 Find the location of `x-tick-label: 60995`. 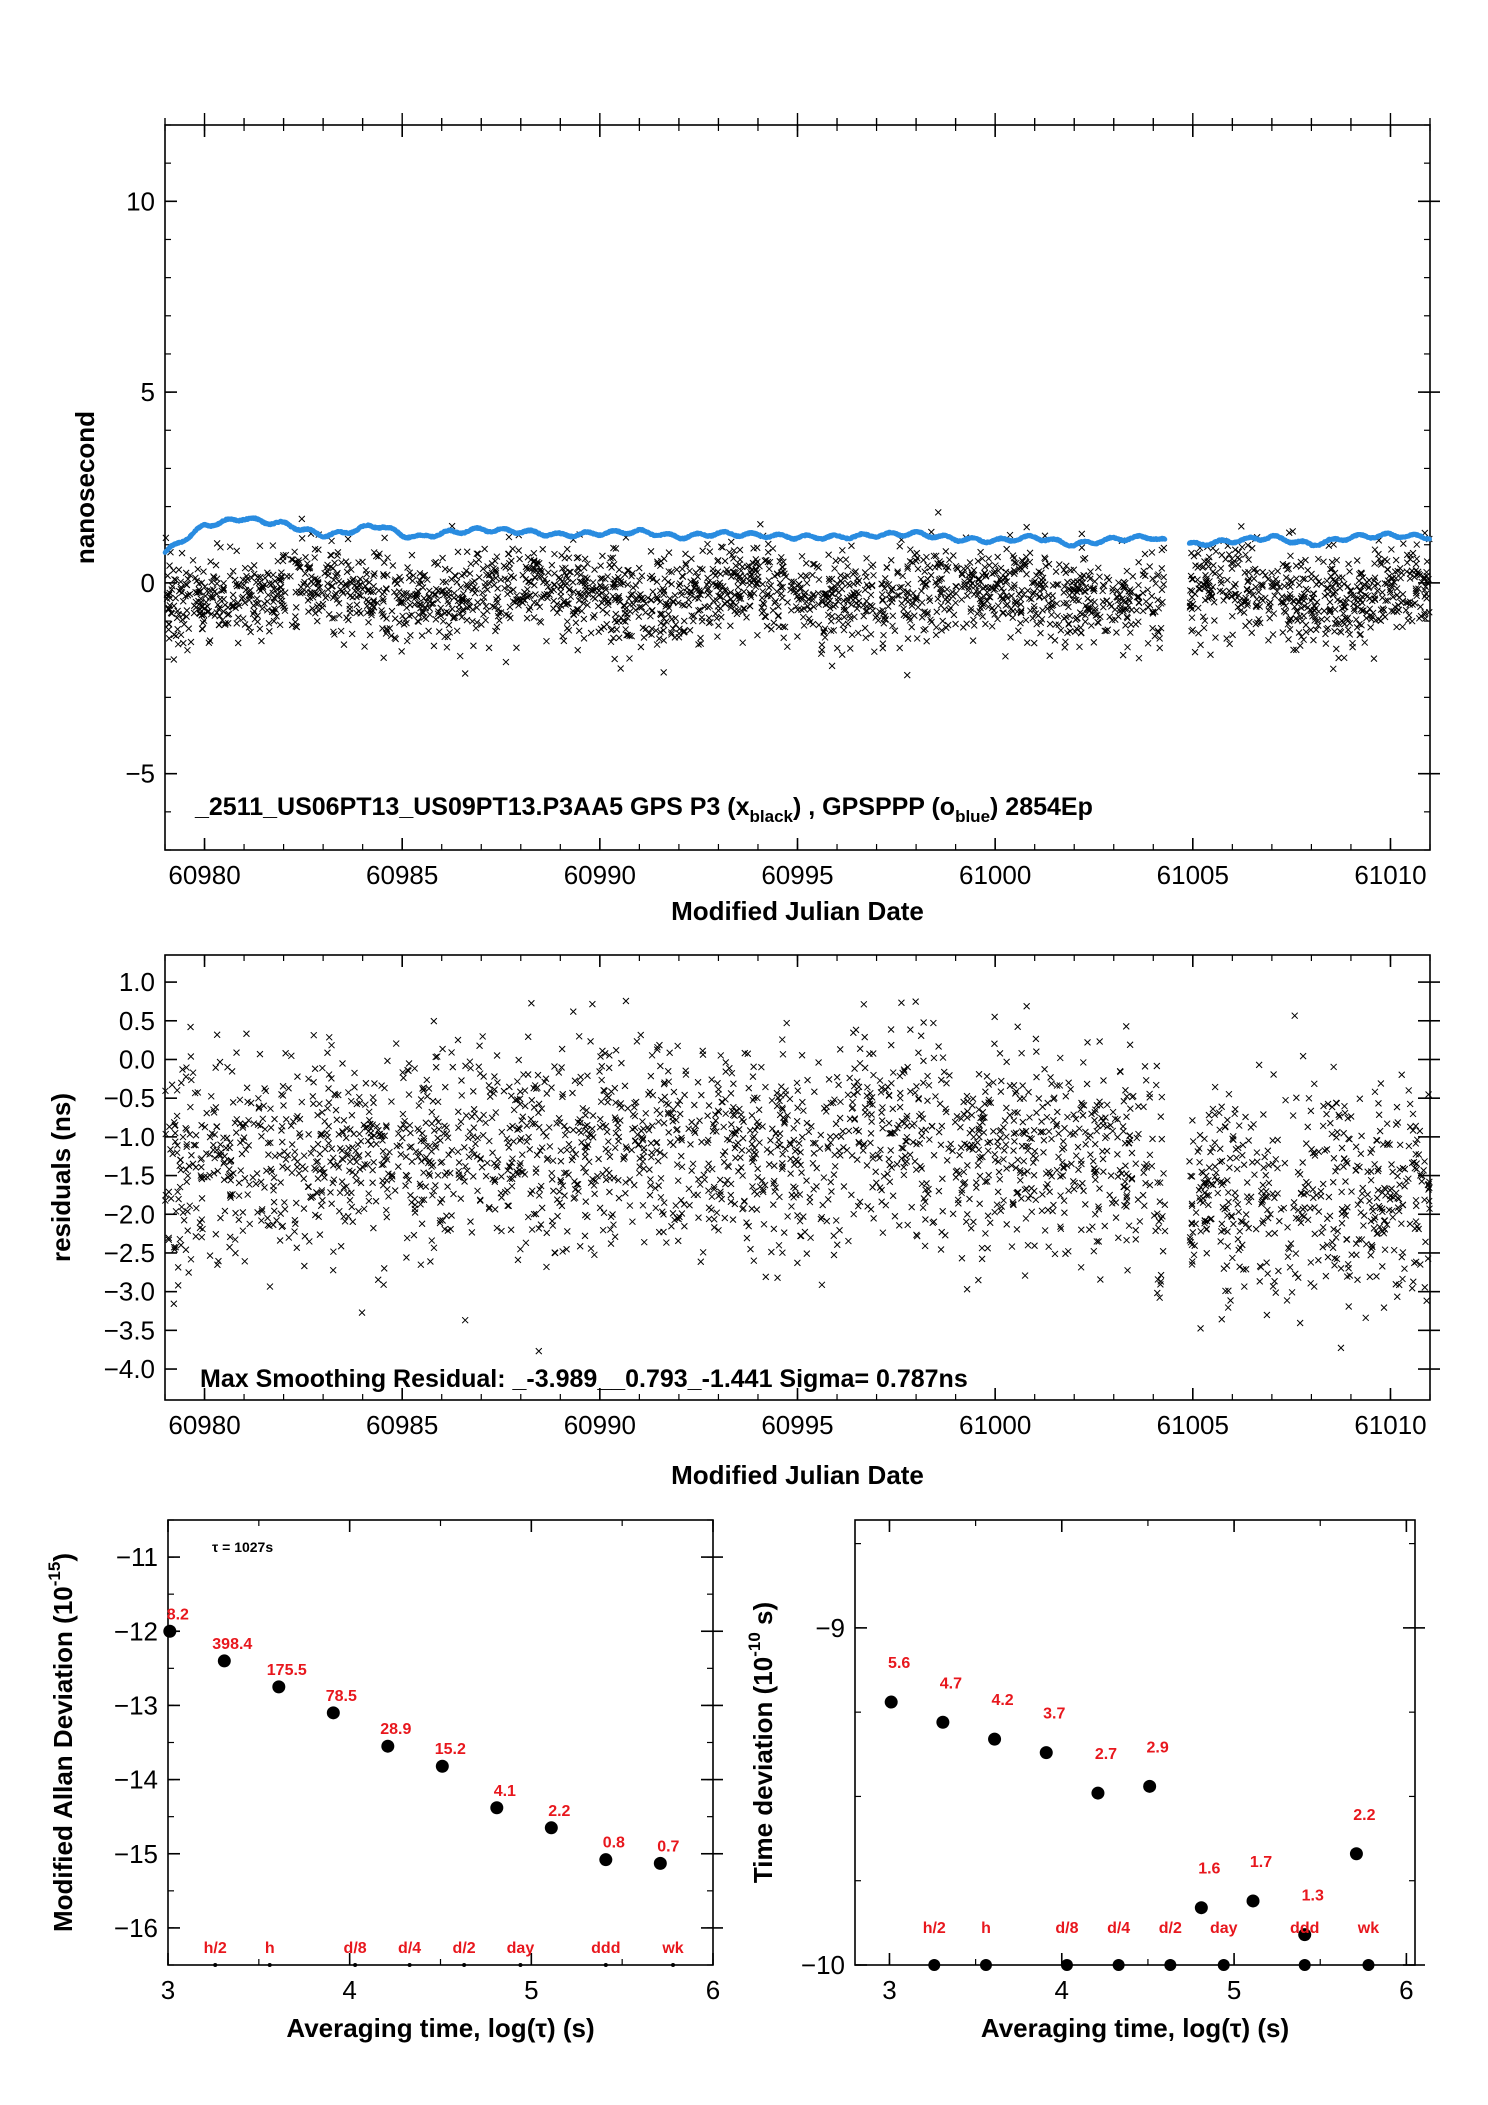

x-tick-label: 60995 is located at coordinates (797, 875).